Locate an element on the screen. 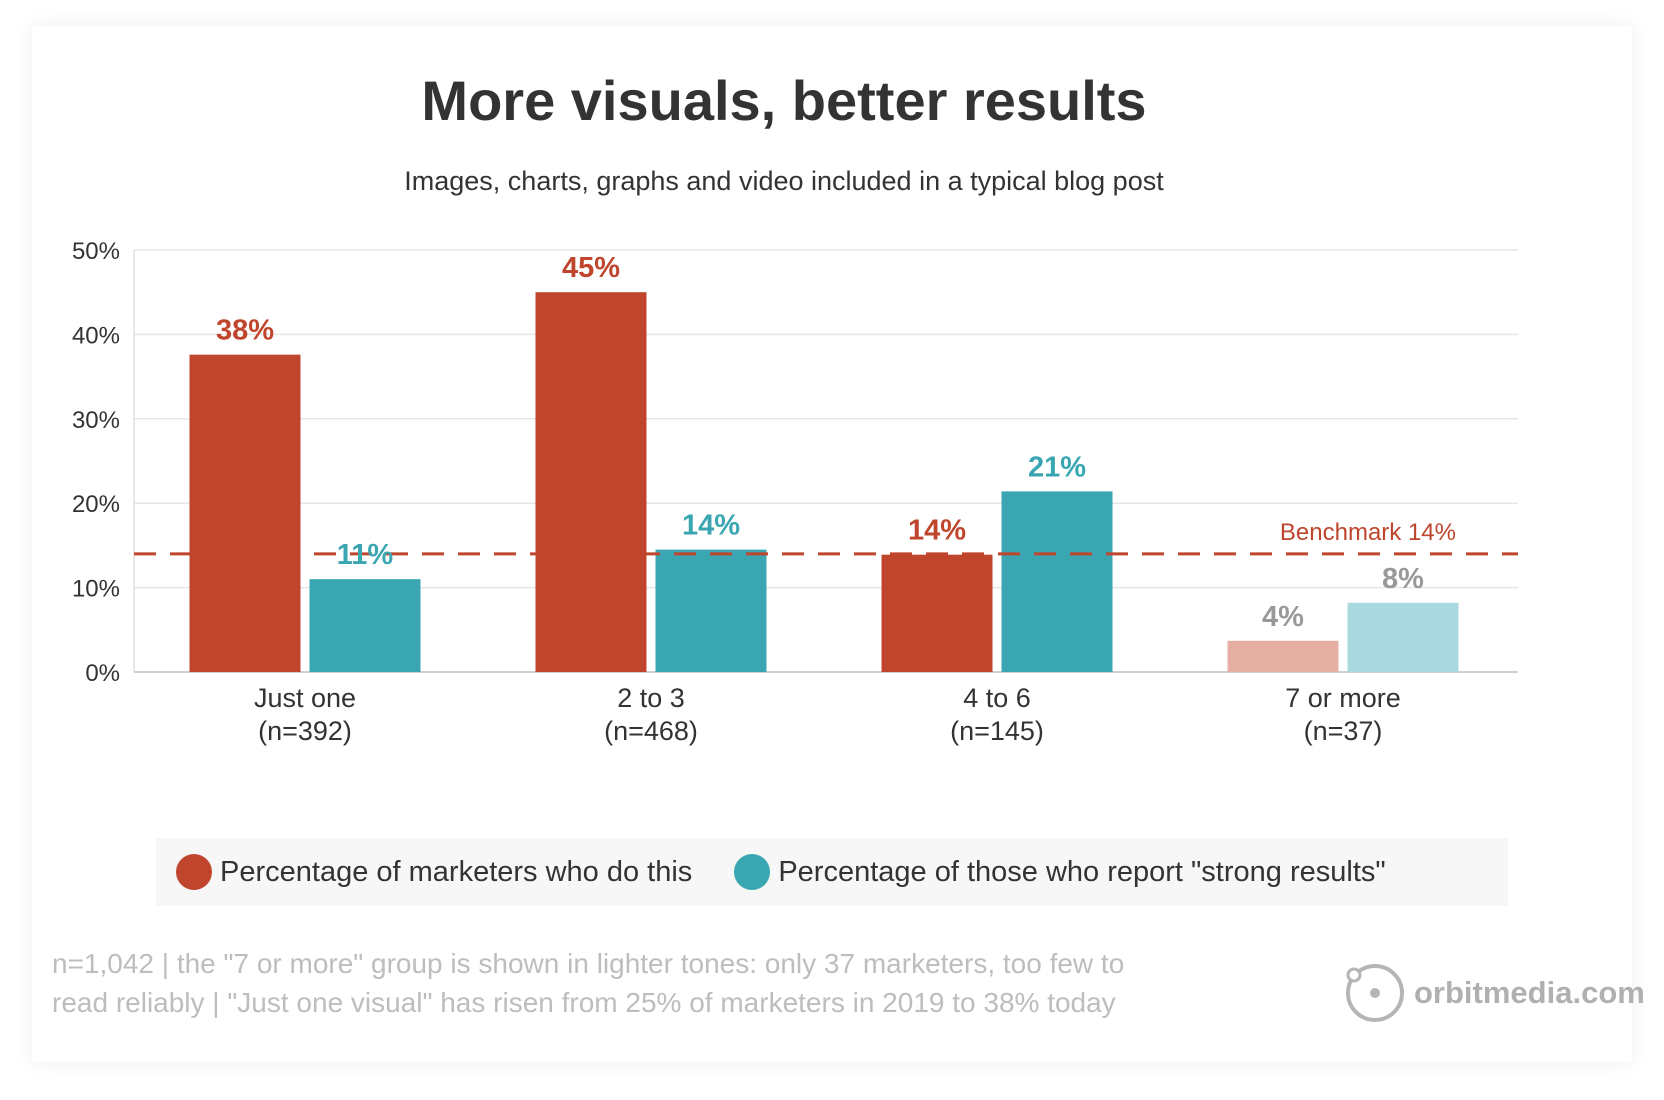 This screenshot has height=1100, width=1664. x-tick-count: (n=145) is located at coordinates (997, 731).